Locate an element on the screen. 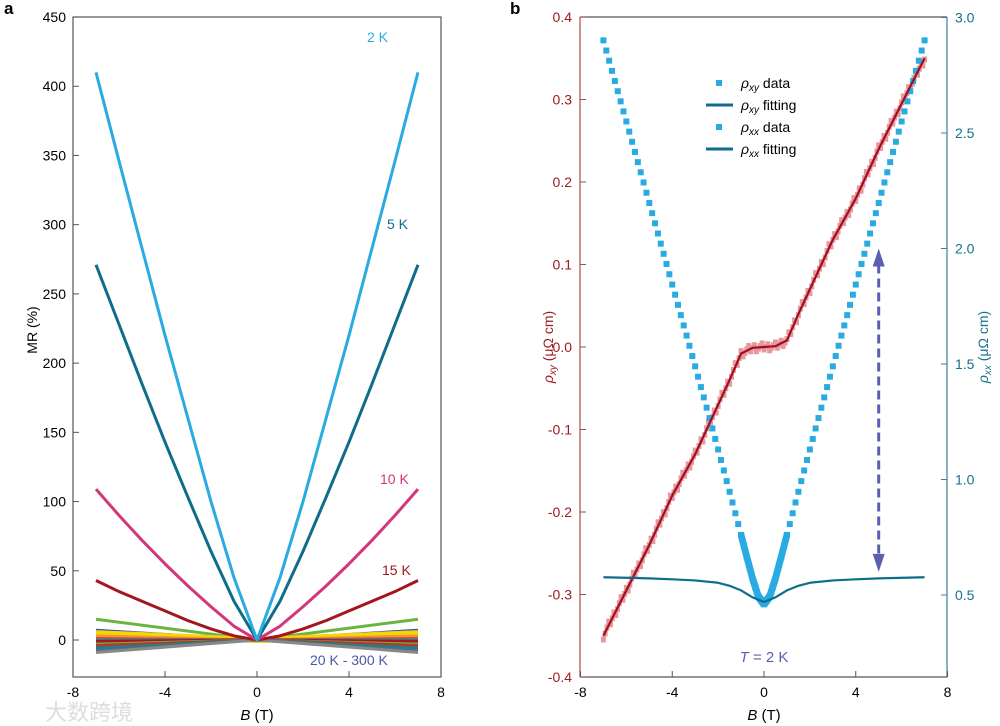  xlabel-unit: (T) is located at coordinates (261, 715).